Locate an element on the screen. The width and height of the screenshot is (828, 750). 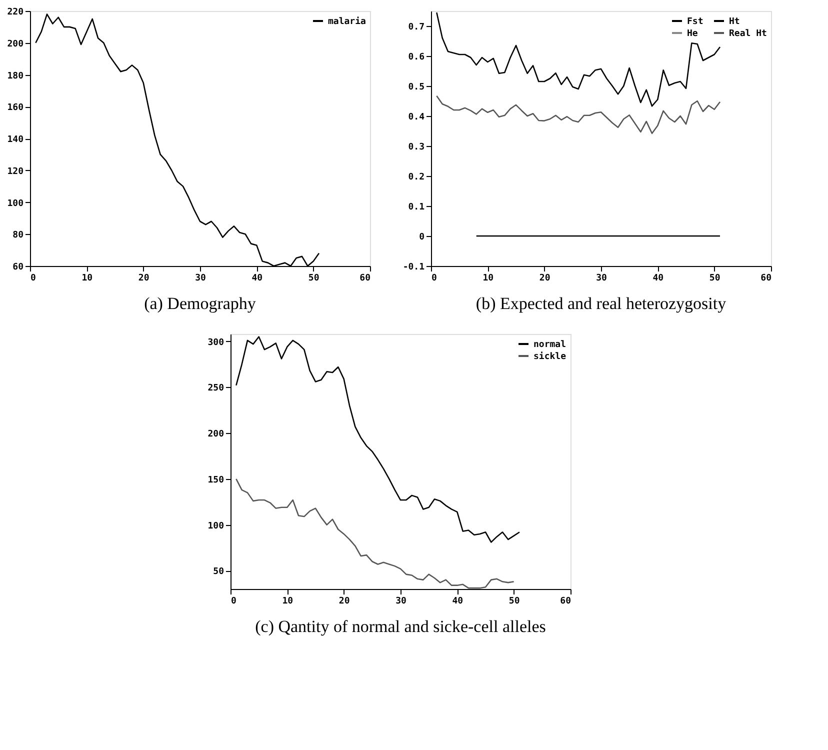
legend-label: sickle is located at coordinates (550, 356).